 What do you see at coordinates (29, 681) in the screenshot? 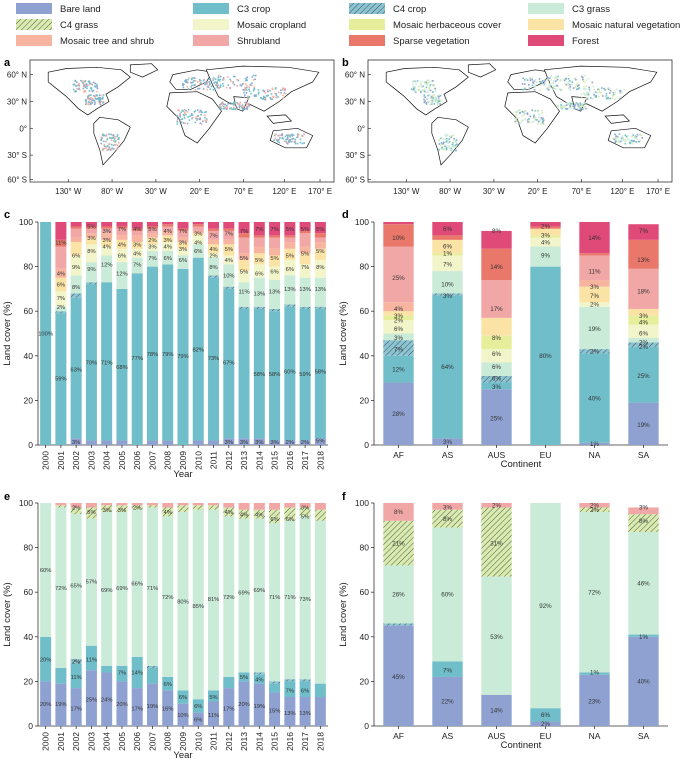
I see `y-tick-label: 20` at bounding box center [29, 681].